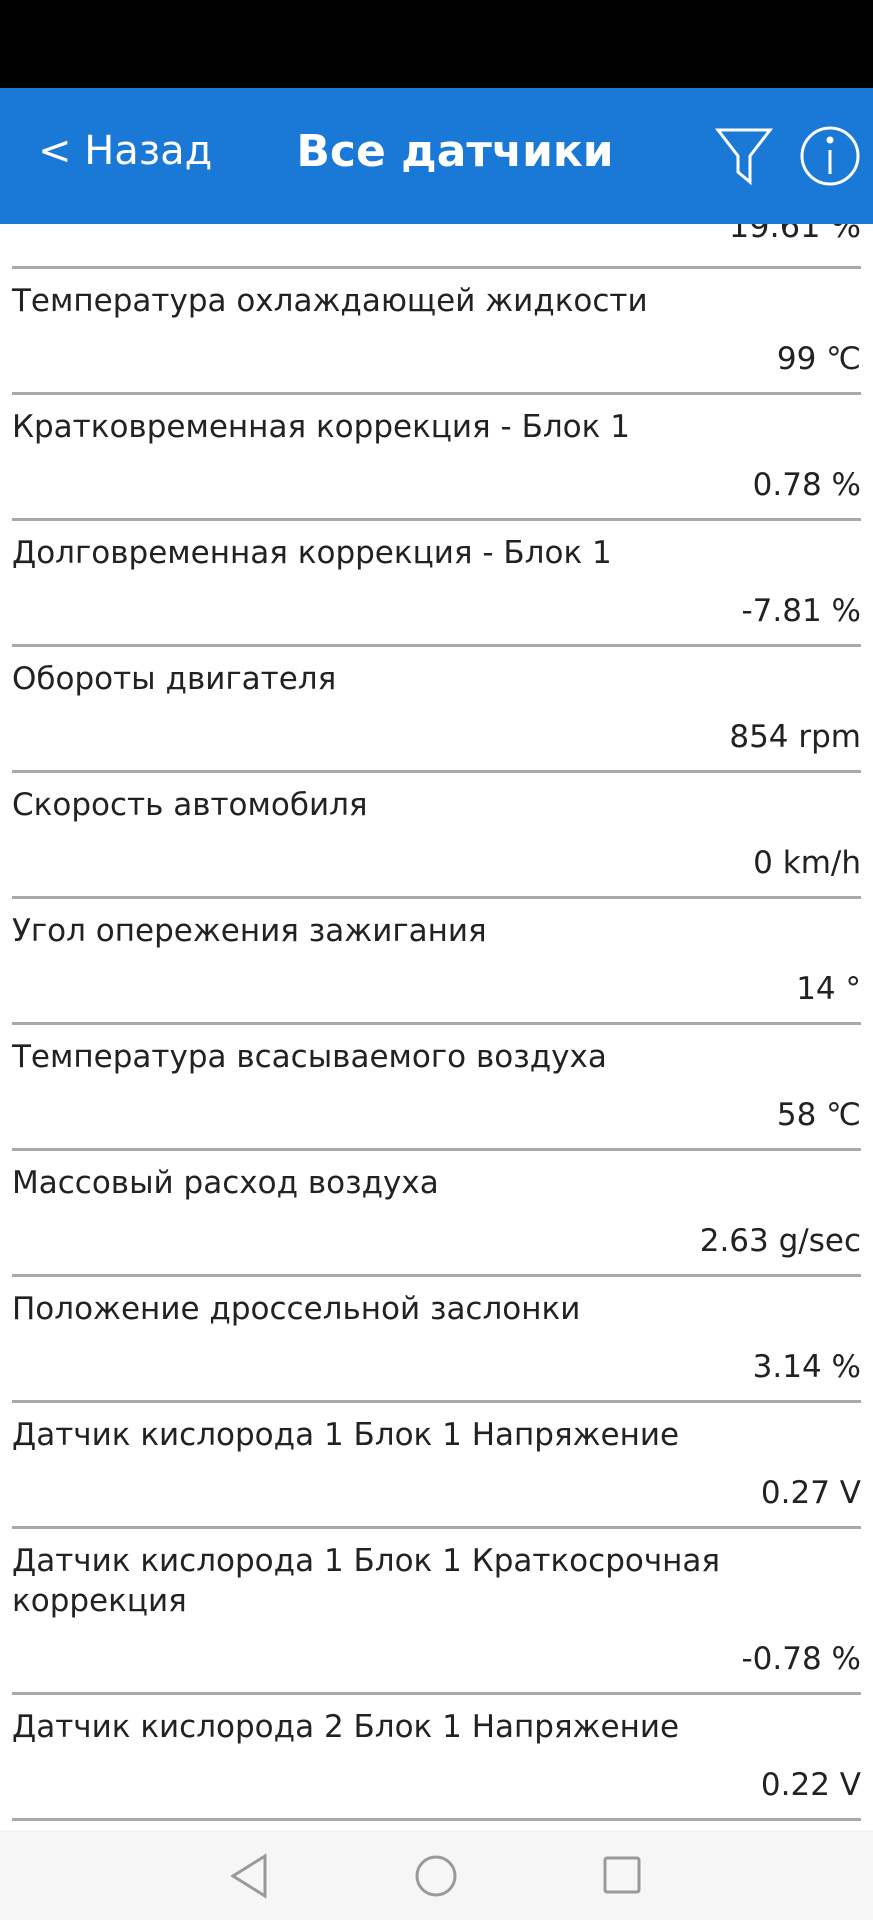  What do you see at coordinates (436, 833) in the screenshot?
I see `sensor-row: Скорость автомобиля 0 km/h` at bounding box center [436, 833].